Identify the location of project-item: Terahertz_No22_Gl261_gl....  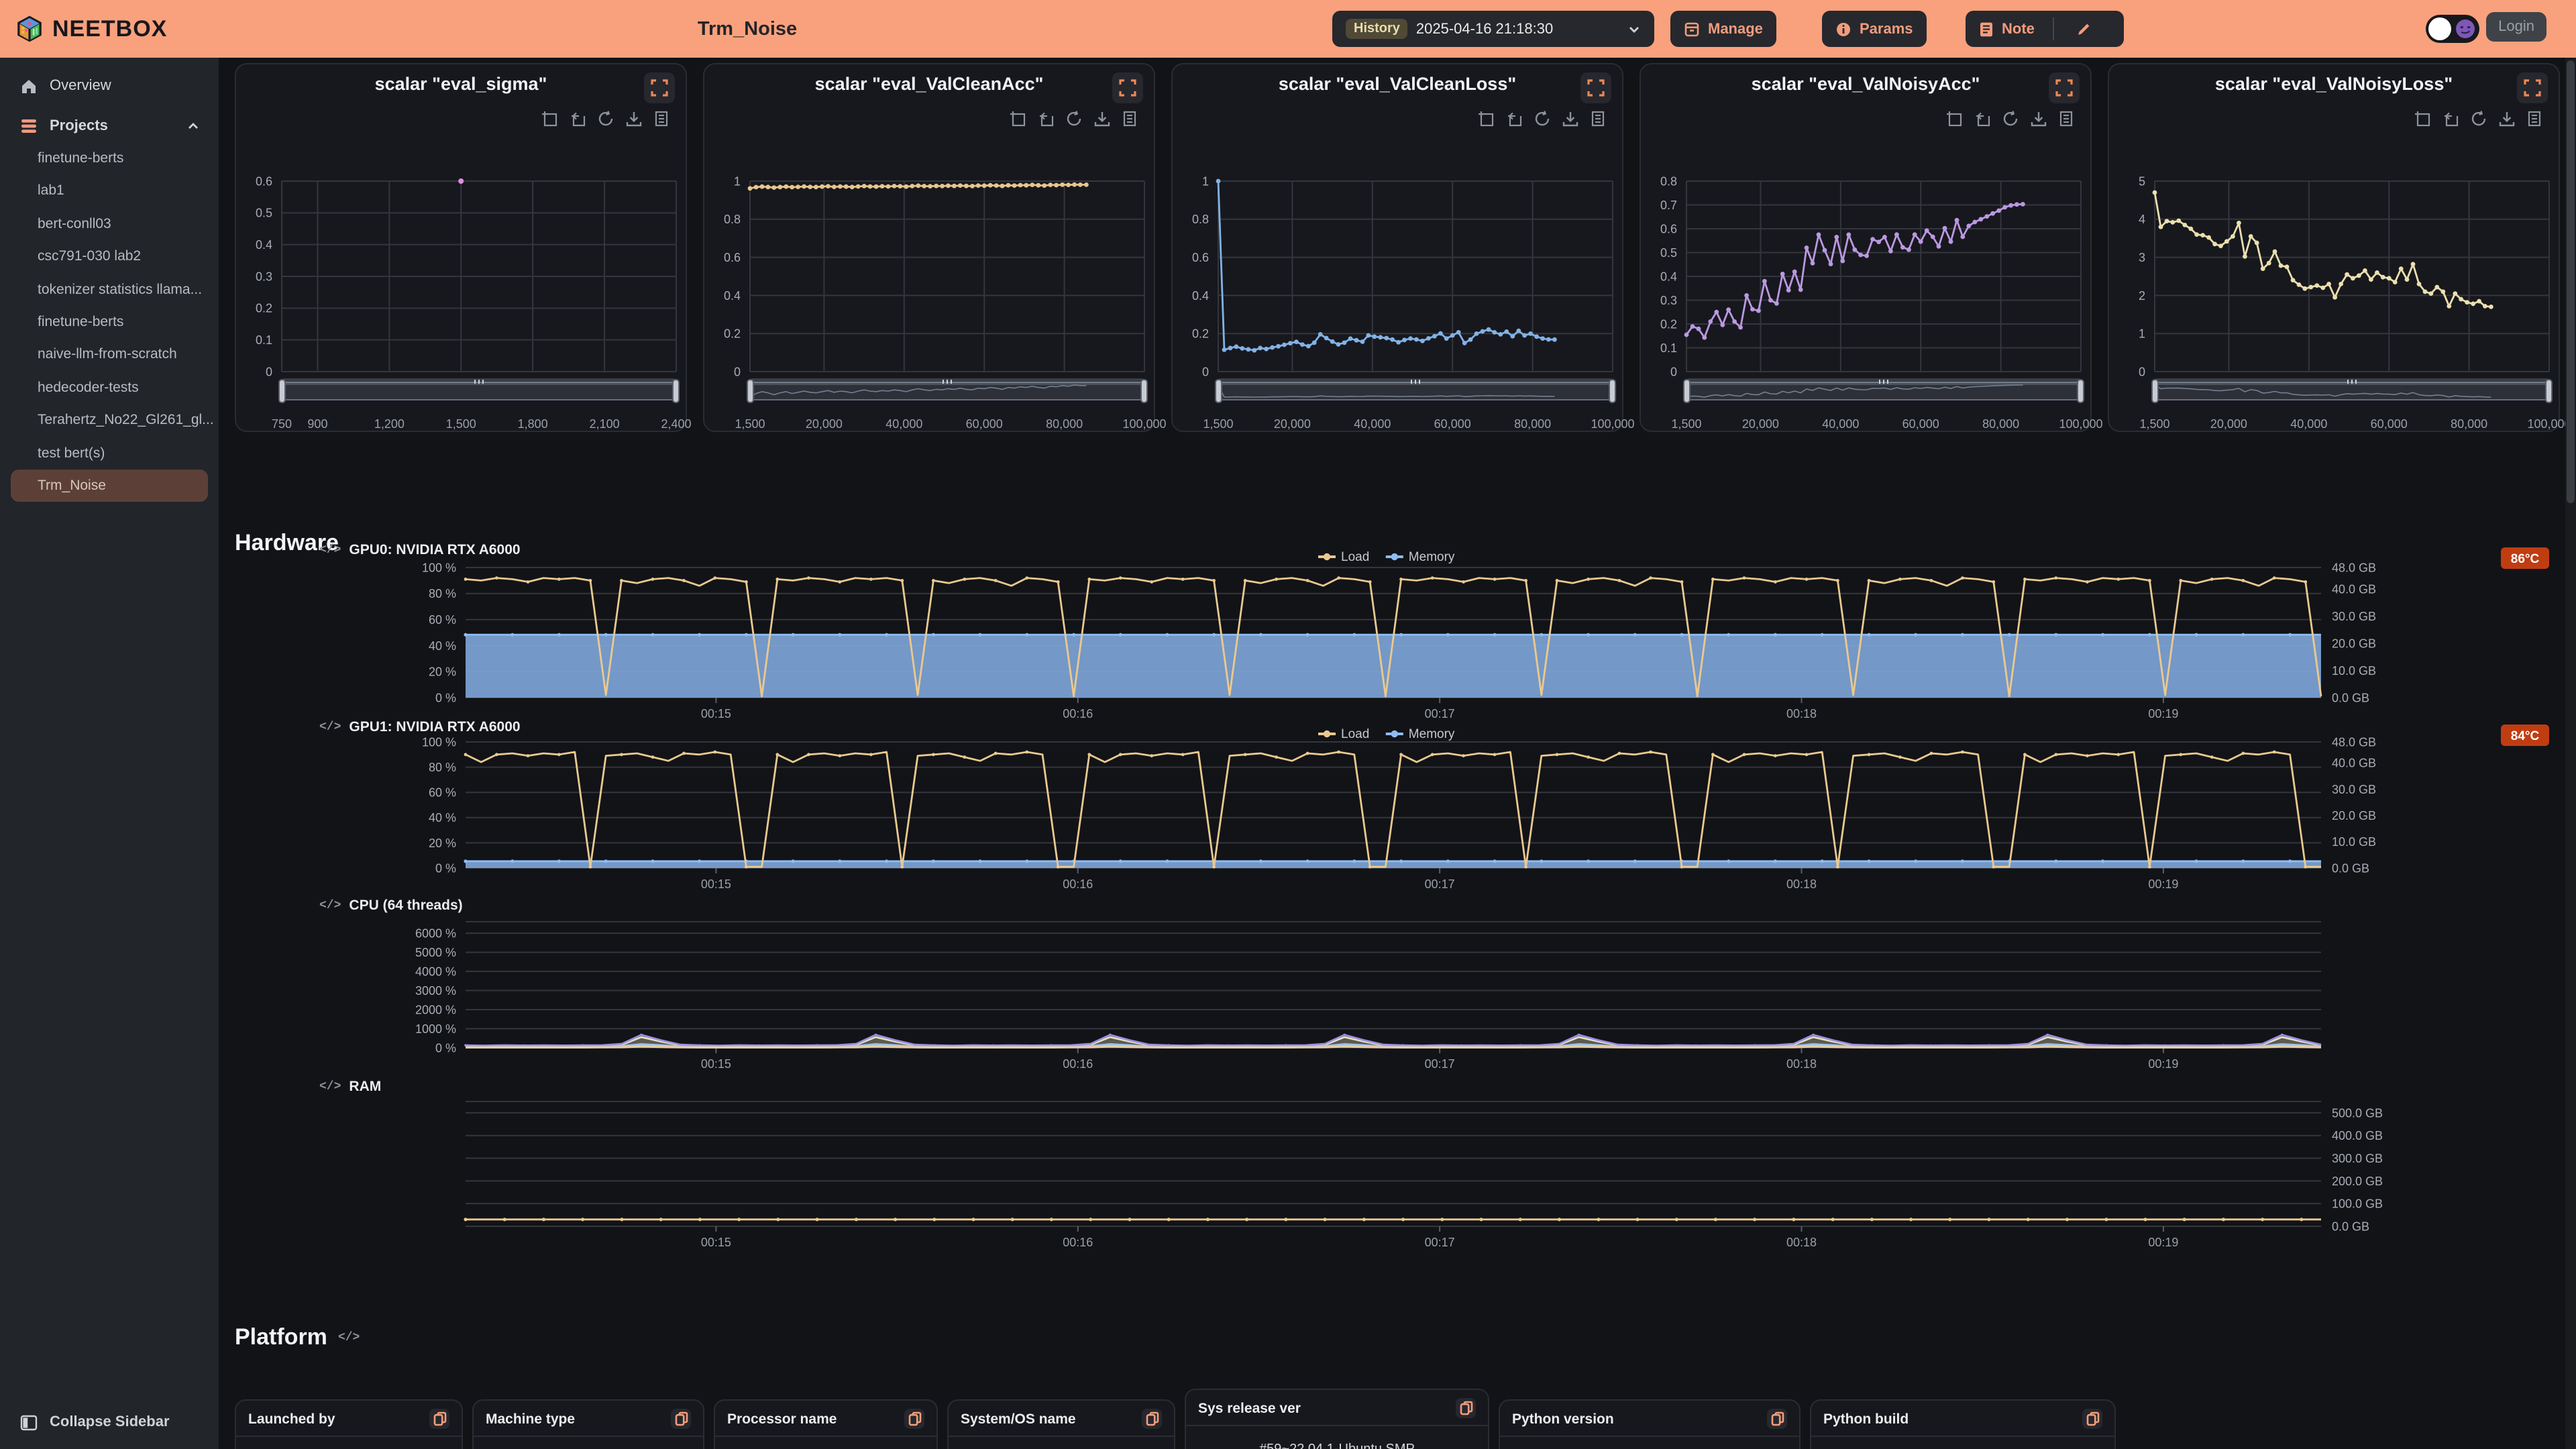
(126, 420).